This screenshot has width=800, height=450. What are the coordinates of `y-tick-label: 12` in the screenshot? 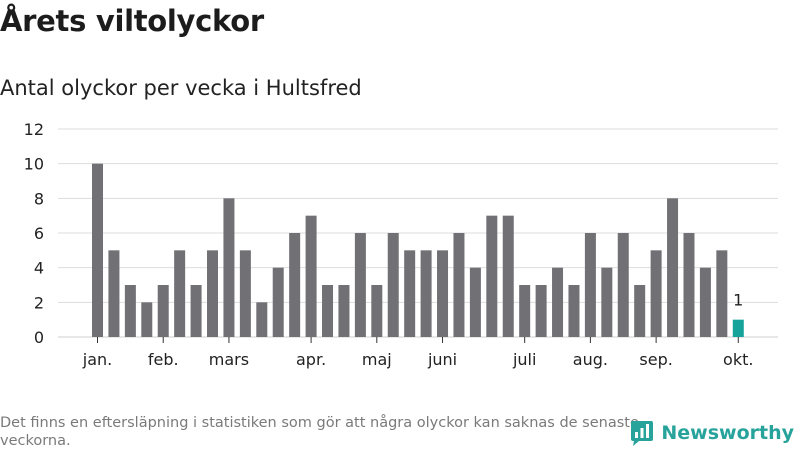 It's located at (34, 129).